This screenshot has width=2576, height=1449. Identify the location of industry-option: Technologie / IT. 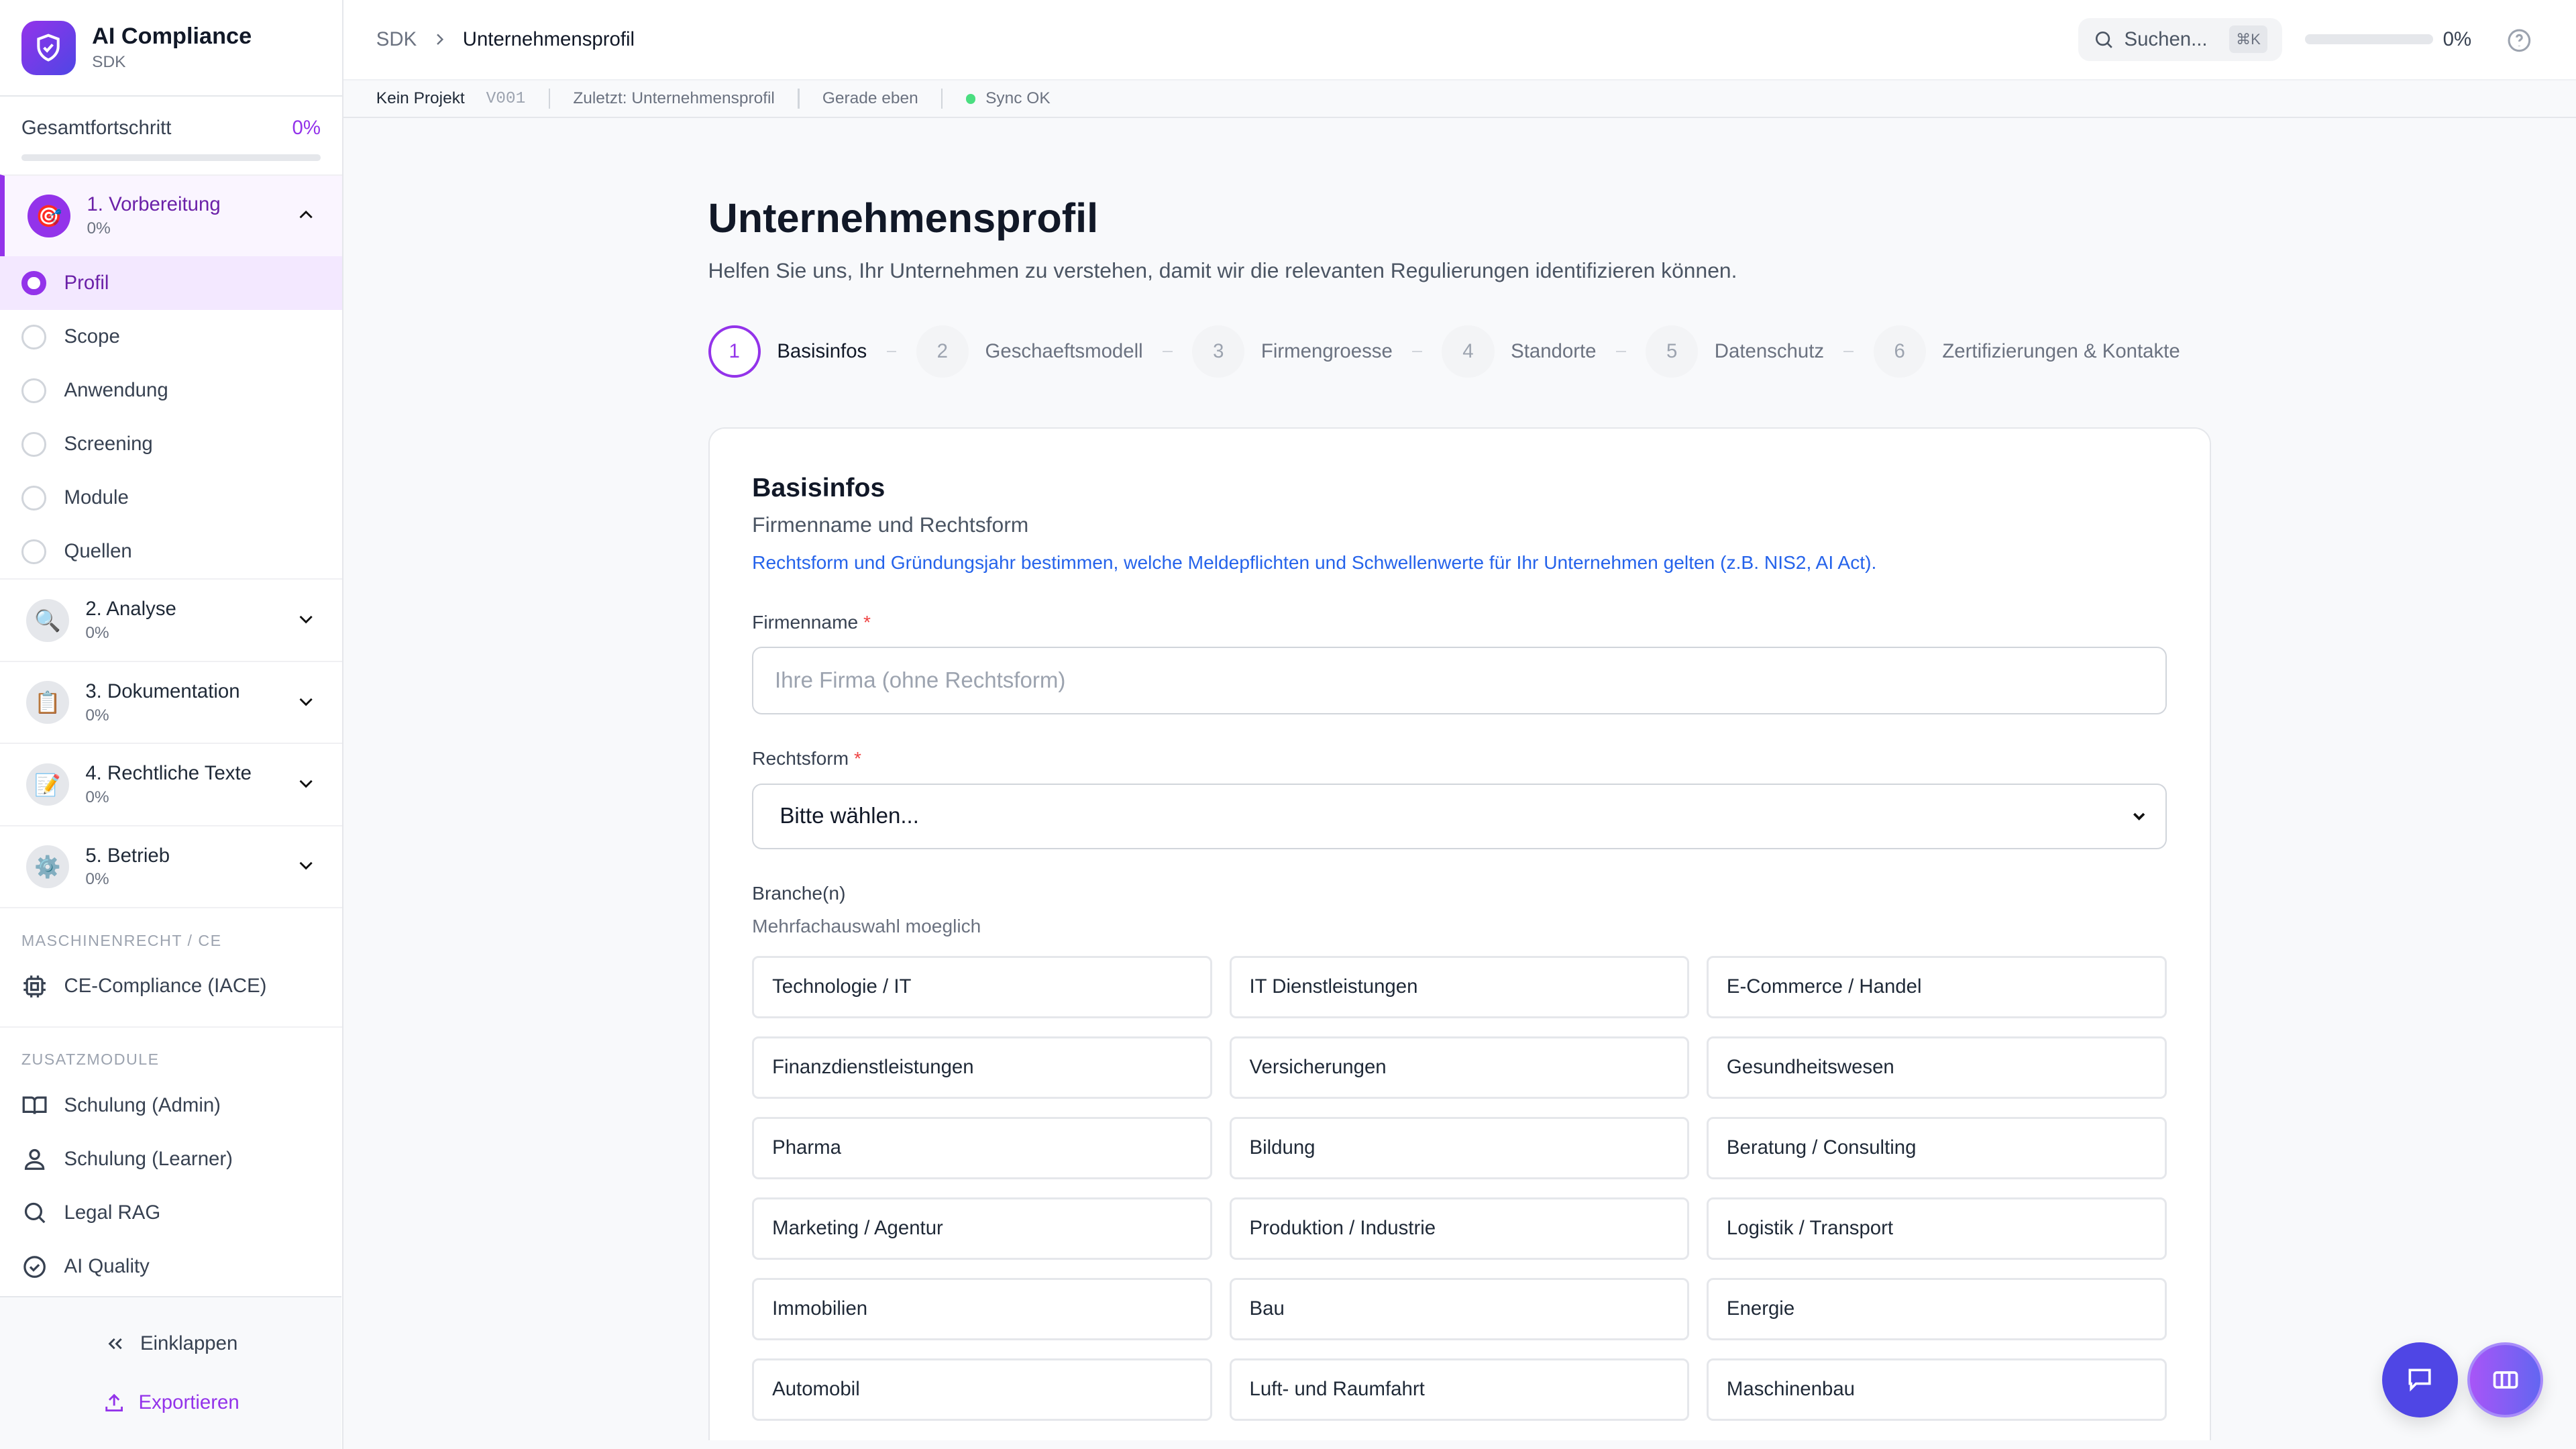
(982, 986).